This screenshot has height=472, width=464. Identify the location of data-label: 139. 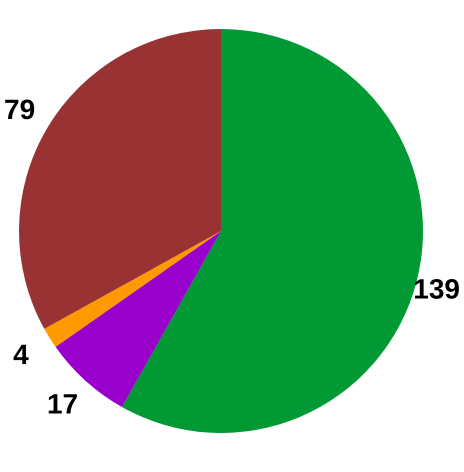
(436, 289).